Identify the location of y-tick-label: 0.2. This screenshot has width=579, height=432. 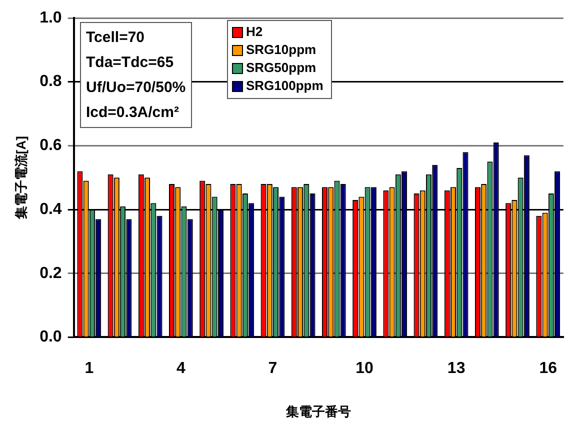
(51, 273).